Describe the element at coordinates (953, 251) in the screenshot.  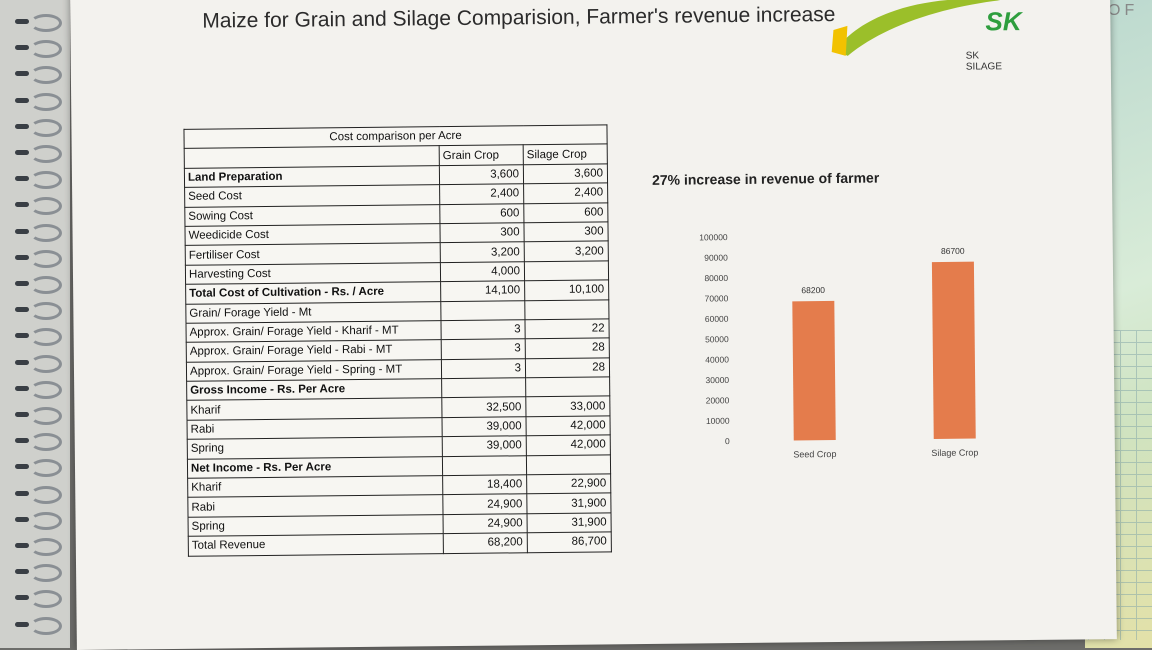
I see `data-label: 86700` at that location.